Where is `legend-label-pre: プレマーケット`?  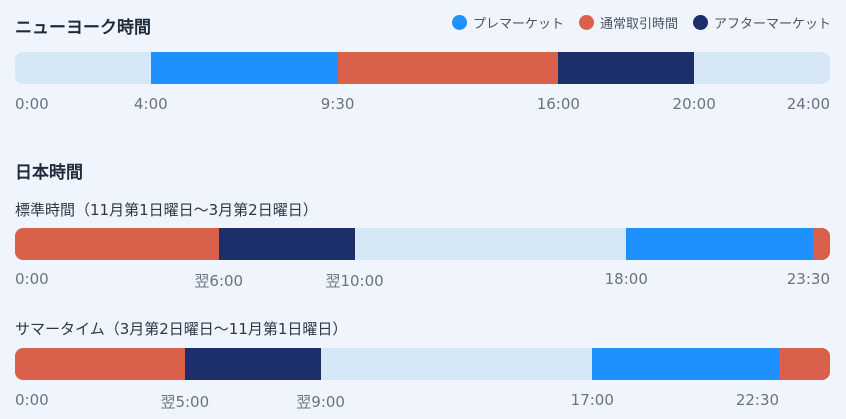
legend-label-pre: プレマーケット is located at coordinates (518, 24).